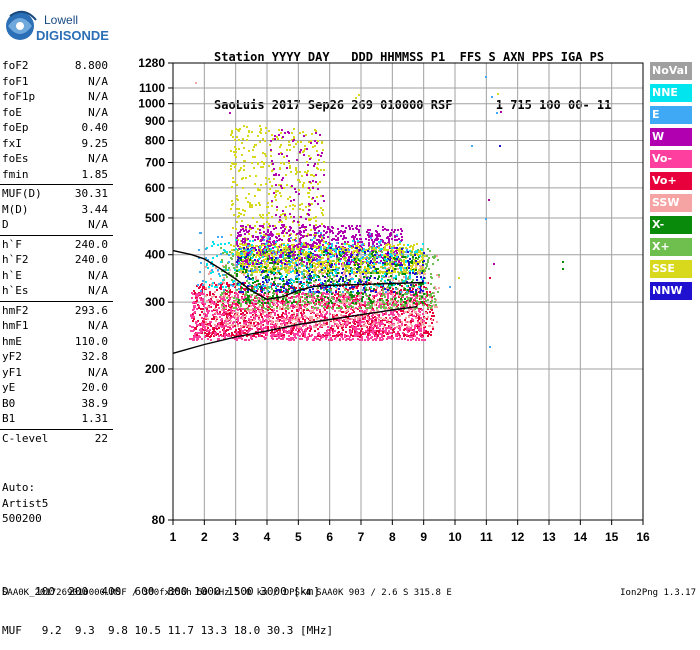 The image size is (700, 650). What do you see at coordinates (298, 537) in the screenshot?
I see `x-tick-label: 5` at bounding box center [298, 537].